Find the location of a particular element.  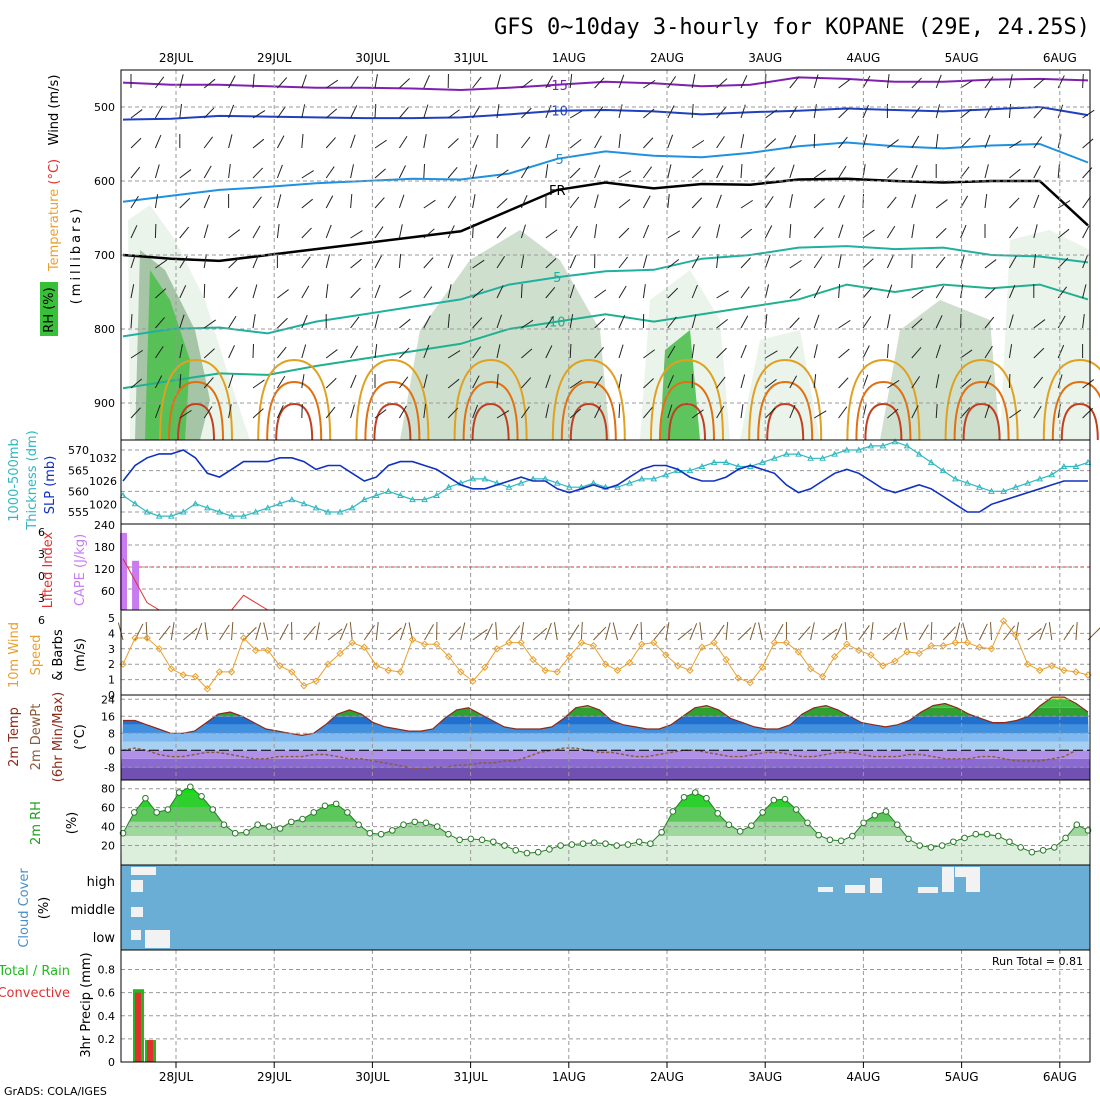

y-tick-label-left: 570 is located at coordinates (78, 450).